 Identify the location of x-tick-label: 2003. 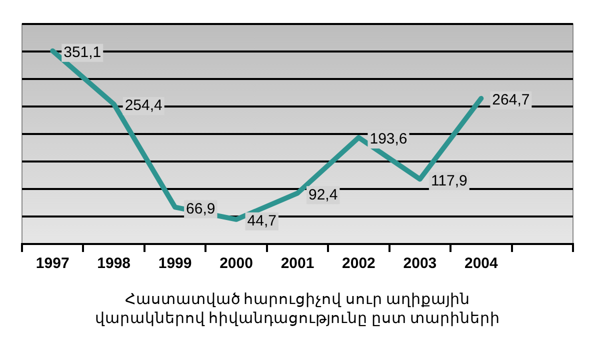
(420, 263).